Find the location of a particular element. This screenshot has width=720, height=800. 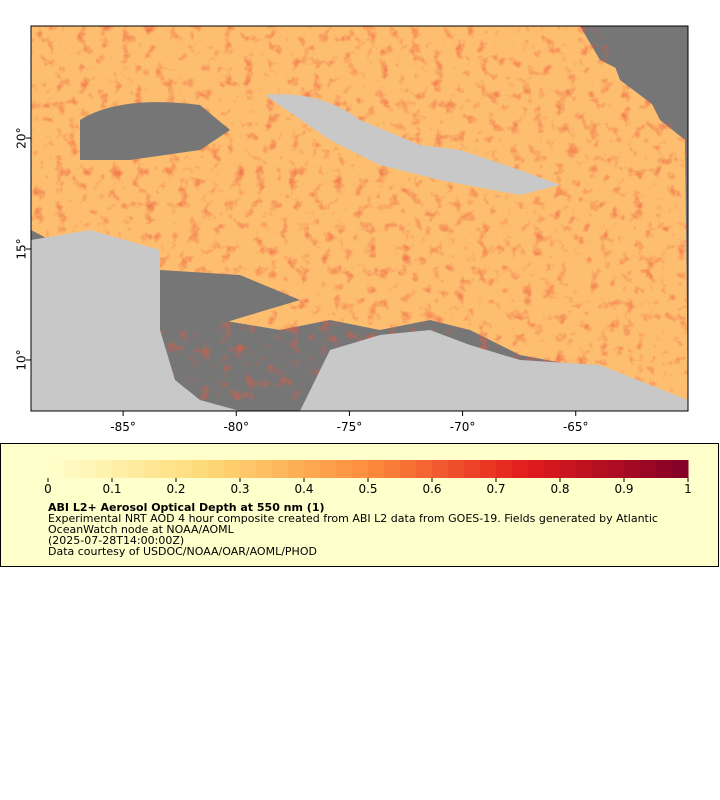

colorbar-tick-label: 0.5 is located at coordinates (367, 489).